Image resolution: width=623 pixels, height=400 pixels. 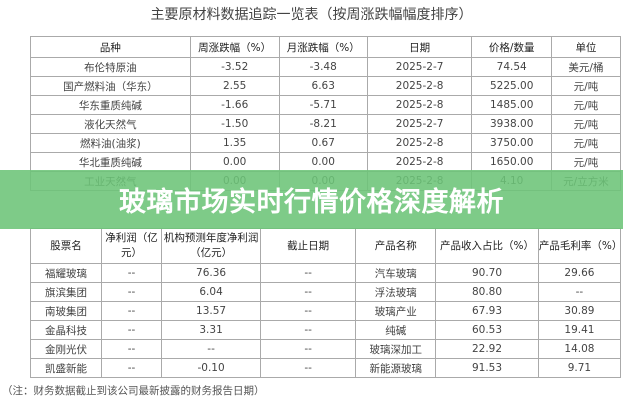 I want to click on table-row: 金刚光伏 -- -- -- 玻璃深加工 22.92 14.08, so click(x=326, y=349).